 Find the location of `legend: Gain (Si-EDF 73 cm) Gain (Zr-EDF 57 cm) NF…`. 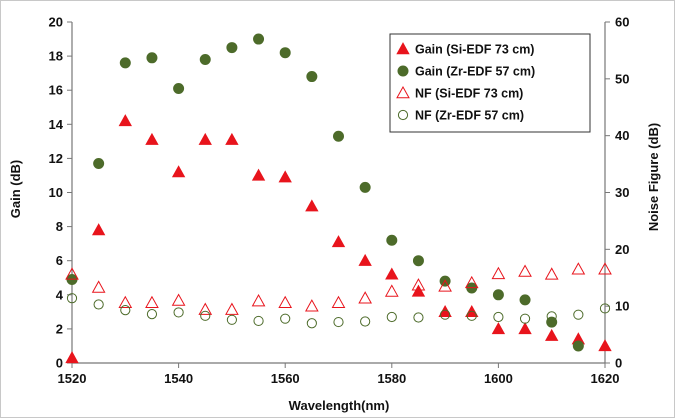

legend: Gain (Si-EDF 73 cm) Gain (Zr-EDF 57 cm) NF… is located at coordinates (490, 83).